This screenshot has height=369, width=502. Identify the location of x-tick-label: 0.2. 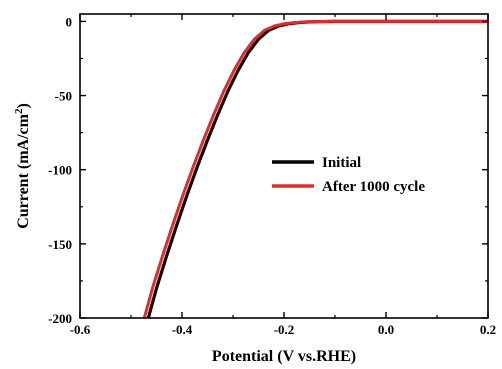
(488, 329).